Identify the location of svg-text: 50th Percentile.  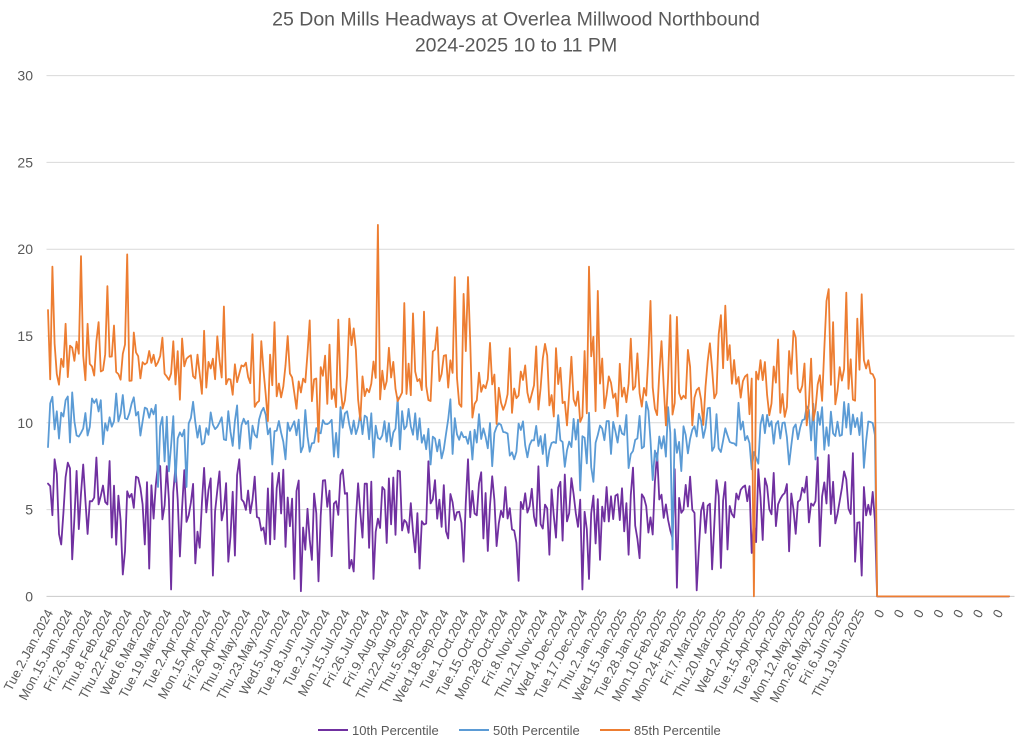
(536, 730).